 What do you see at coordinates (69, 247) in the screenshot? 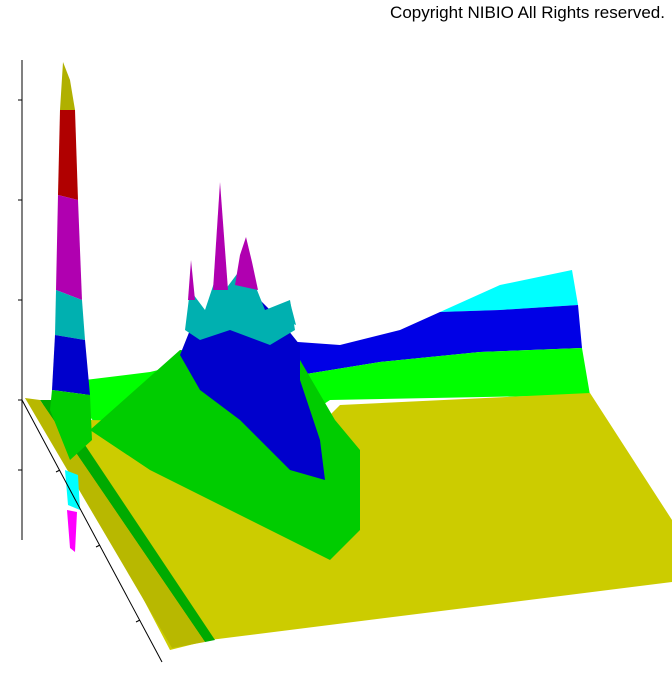
I see `peak-magenta` at bounding box center [69, 247].